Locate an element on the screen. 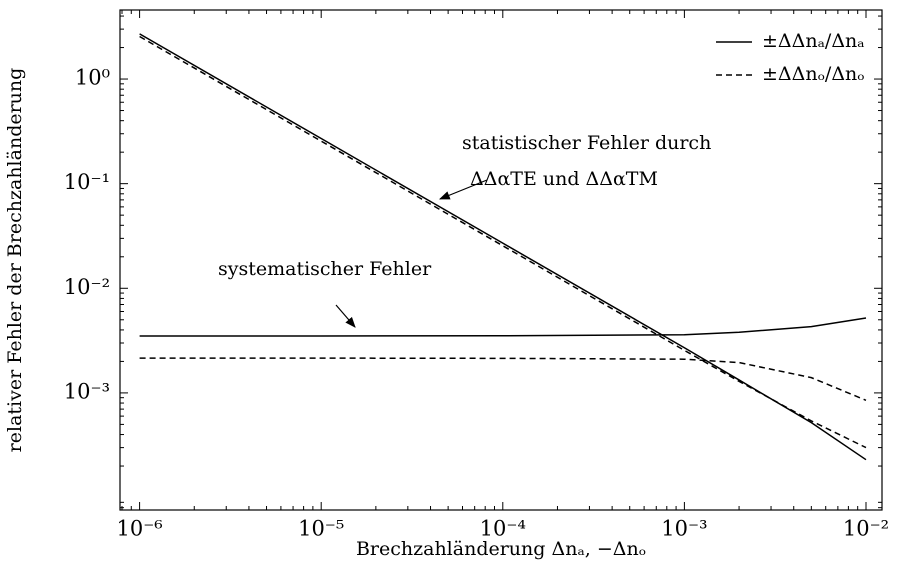  legend-label: ±ΔΔnₐ/Δnₐ is located at coordinates (813, 41).